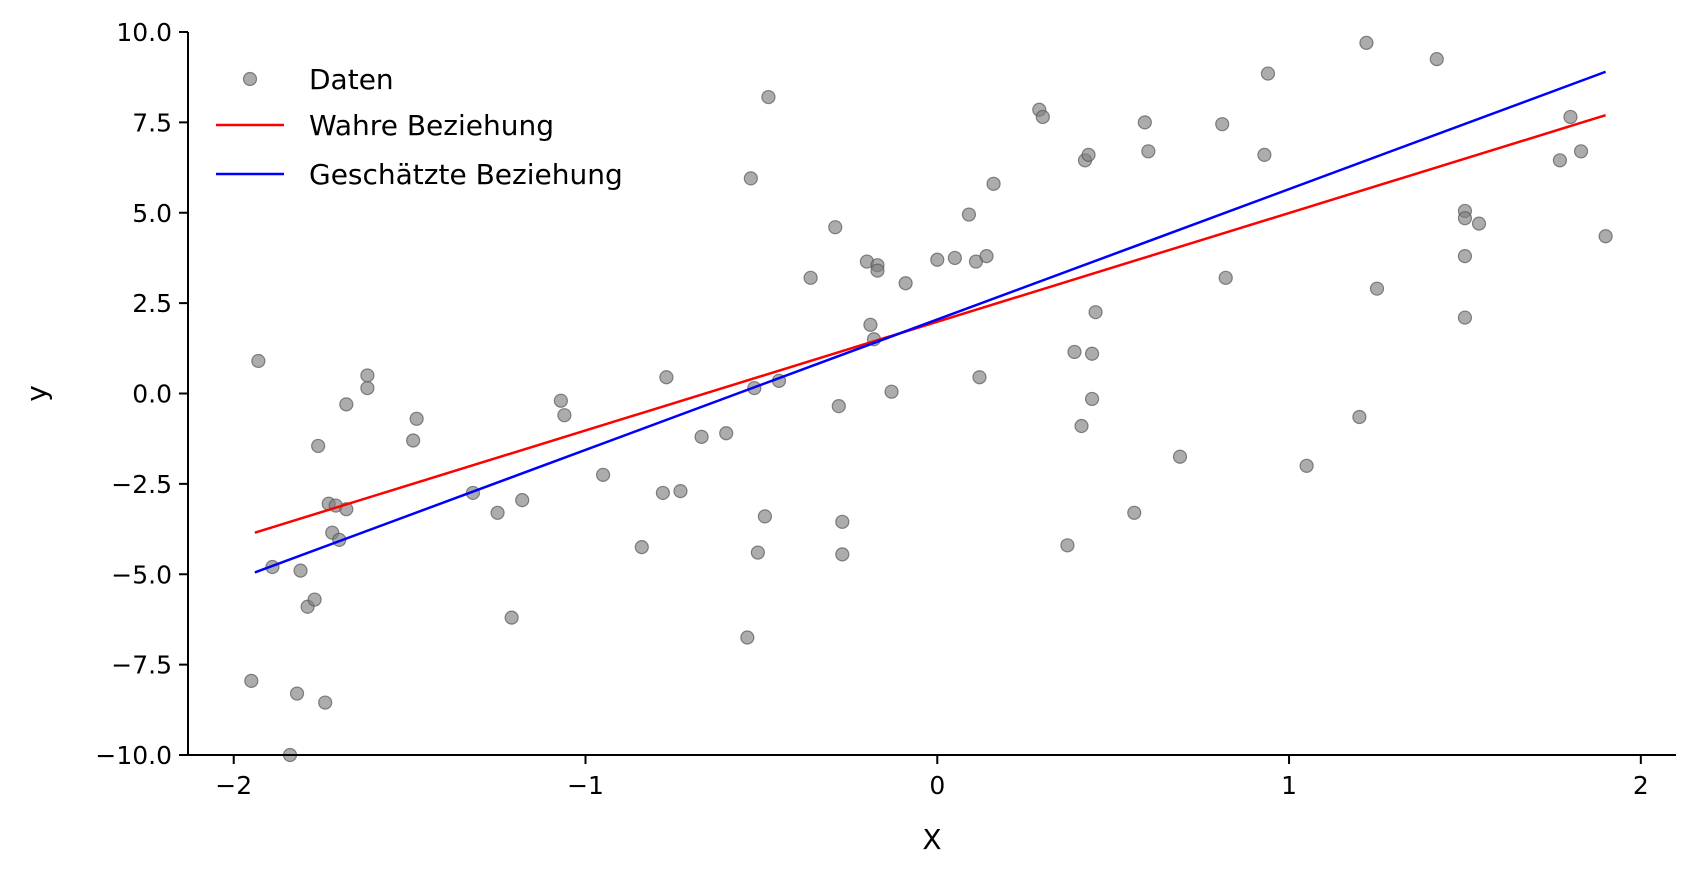  I want to click on legend-item: Wahre Beziehung, so click(385, 125).